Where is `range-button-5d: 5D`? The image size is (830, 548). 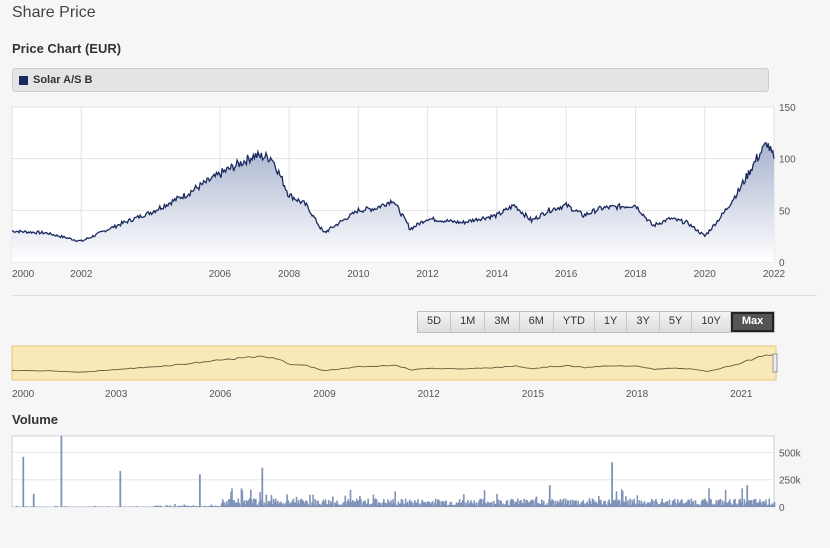
range-button-5d: 5D is located at coordinates (435, 322).